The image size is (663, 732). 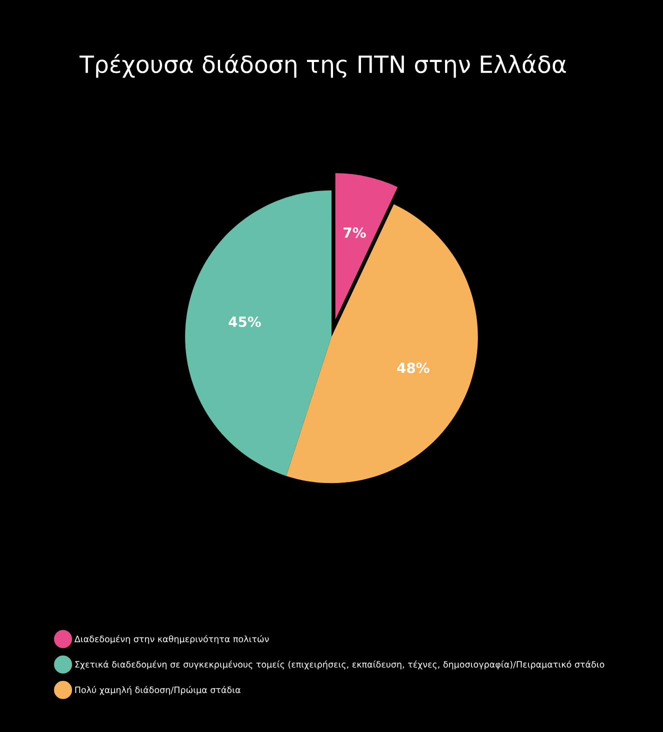 What do you see at coordinates (171, 639) in the screenshot?
I see `legend-label: Διαδεδομένη στην καθημερινότητα πολιτών` at bounding box center [171, 639].